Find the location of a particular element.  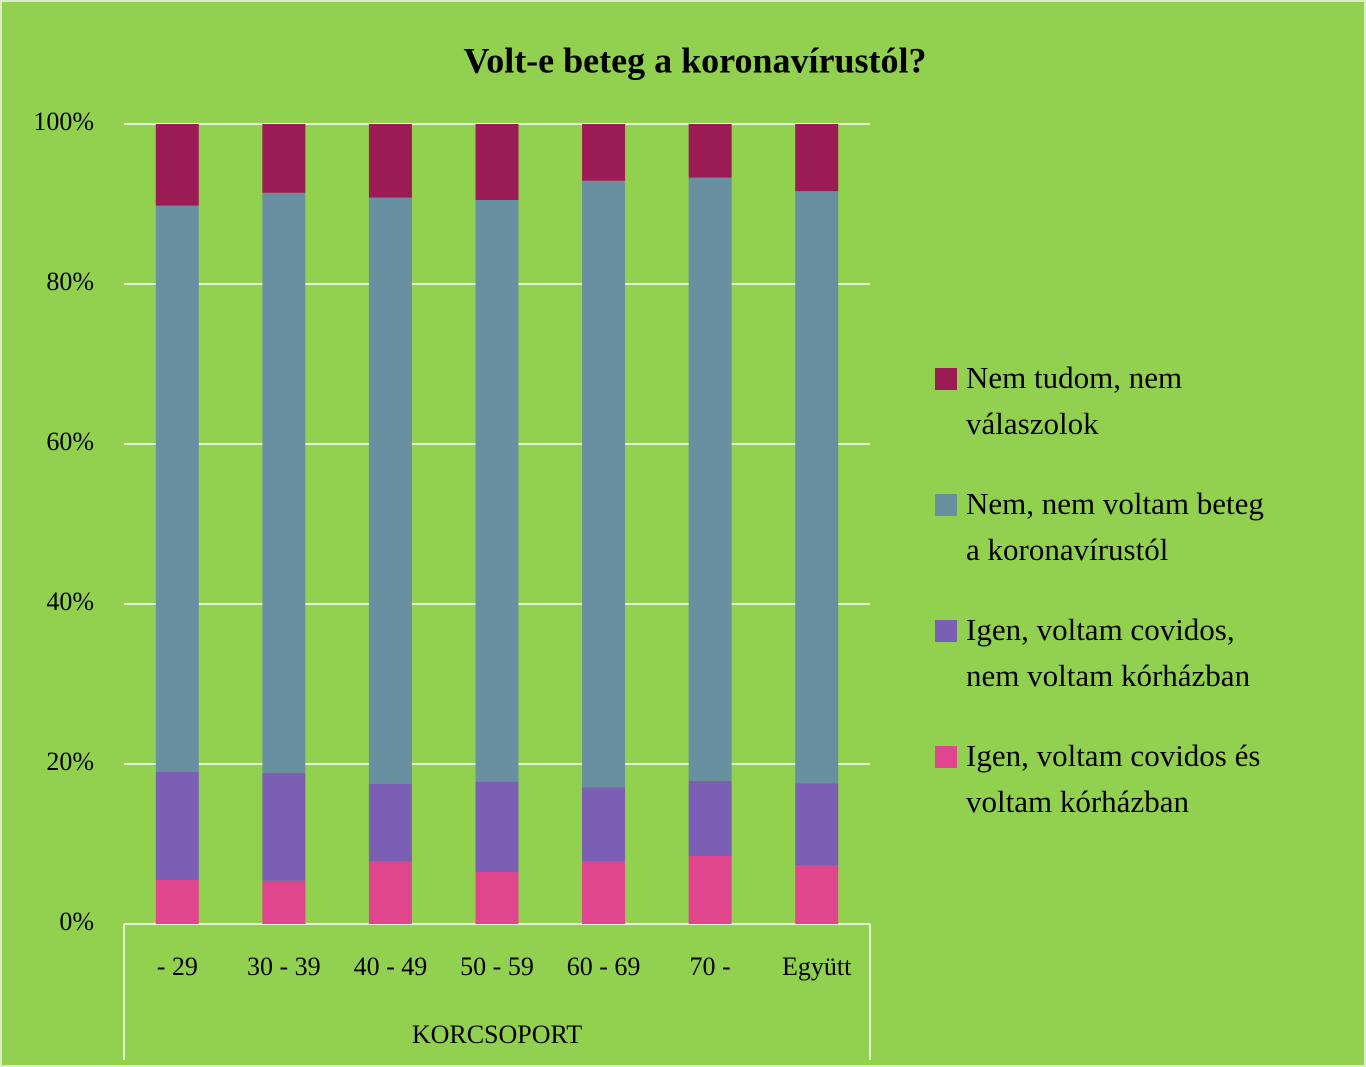

legend-label: Nem tudom, nem válaszolok is located at coordinates (1074, 400).